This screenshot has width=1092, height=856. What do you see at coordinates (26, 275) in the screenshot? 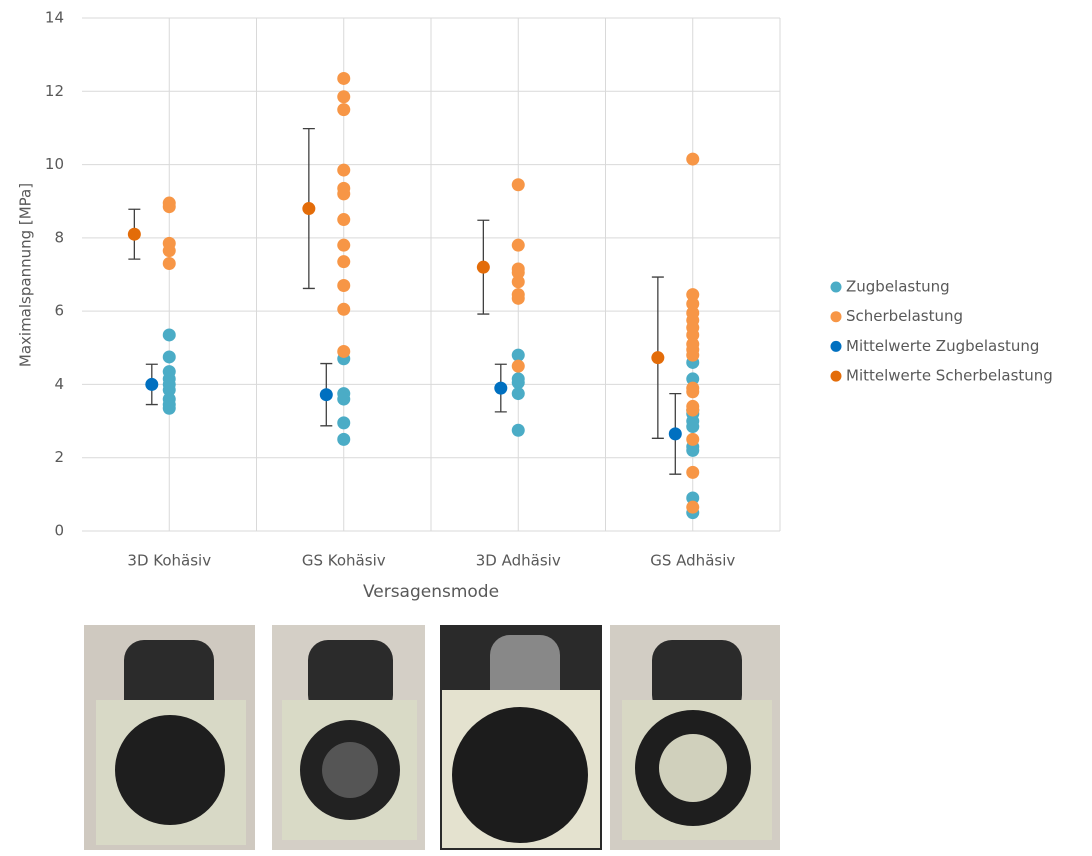
I see `y-axis-title: Maximalspannung [MPa]` at bounding box center [26, 275].